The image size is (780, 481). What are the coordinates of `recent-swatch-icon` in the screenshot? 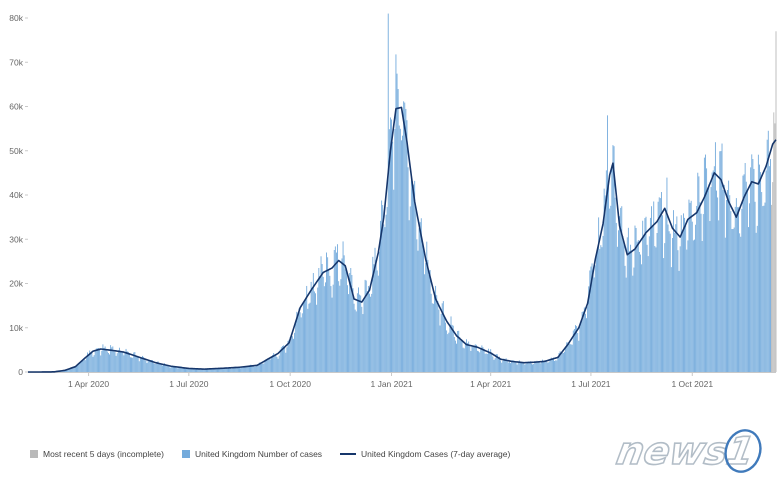 It's located at (34, 454).